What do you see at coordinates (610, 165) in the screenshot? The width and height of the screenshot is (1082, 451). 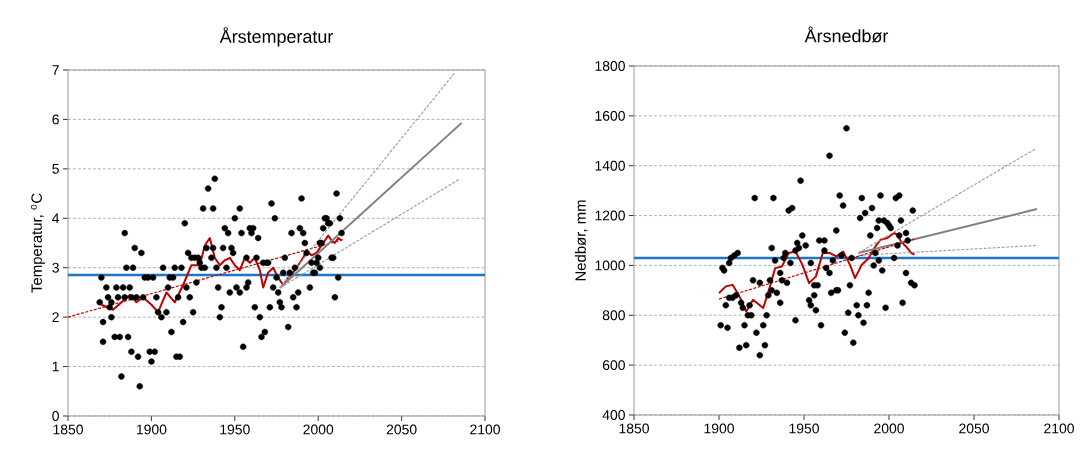 I see `y-tick-label: 1400` at bounding box center [610, 165].